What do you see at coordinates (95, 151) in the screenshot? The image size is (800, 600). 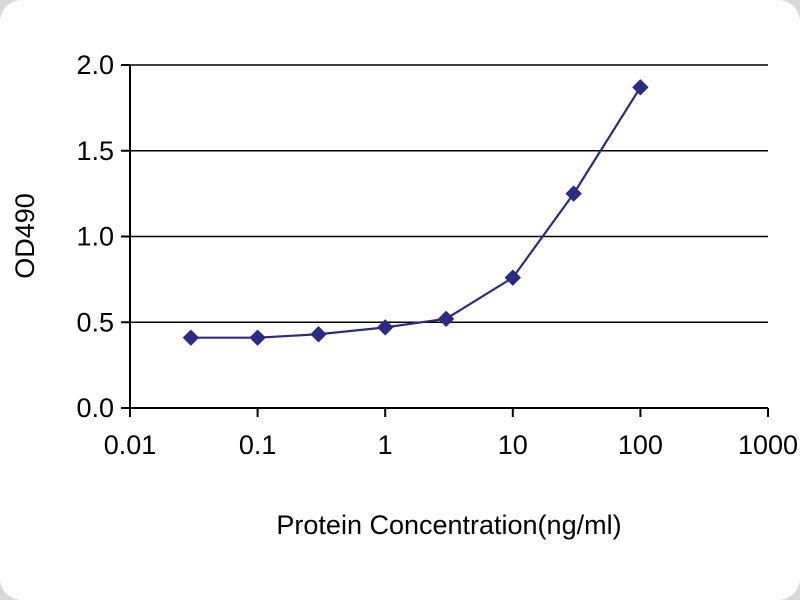 I see `y-tick-label: 1.5` at bounding box center [95, 151].